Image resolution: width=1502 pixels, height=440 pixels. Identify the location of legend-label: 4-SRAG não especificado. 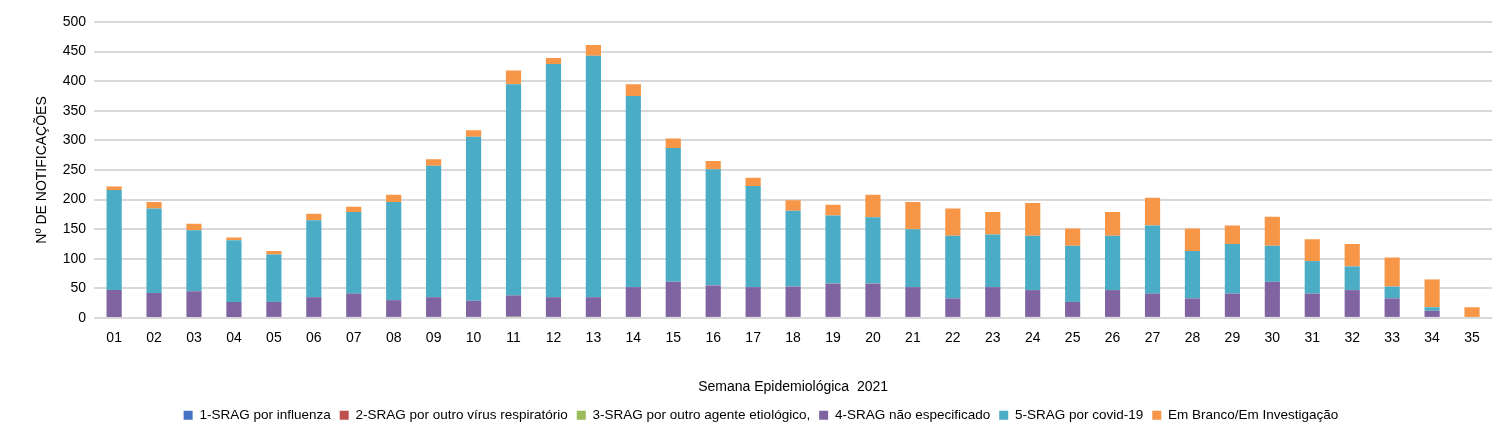
(912, 414).